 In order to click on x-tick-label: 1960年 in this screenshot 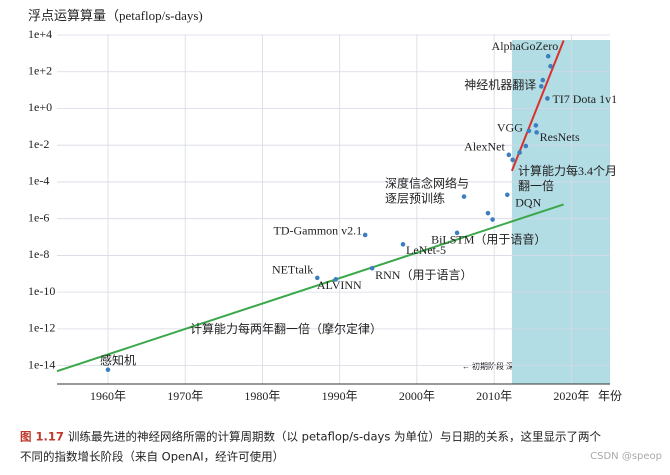, I will do `click(108, 396)`.